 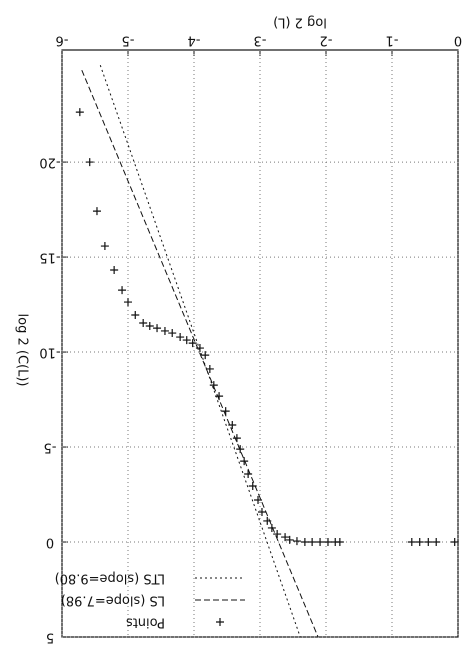 I want to click on x-axis-label: log 2 (L), so click(x=300, y=22).